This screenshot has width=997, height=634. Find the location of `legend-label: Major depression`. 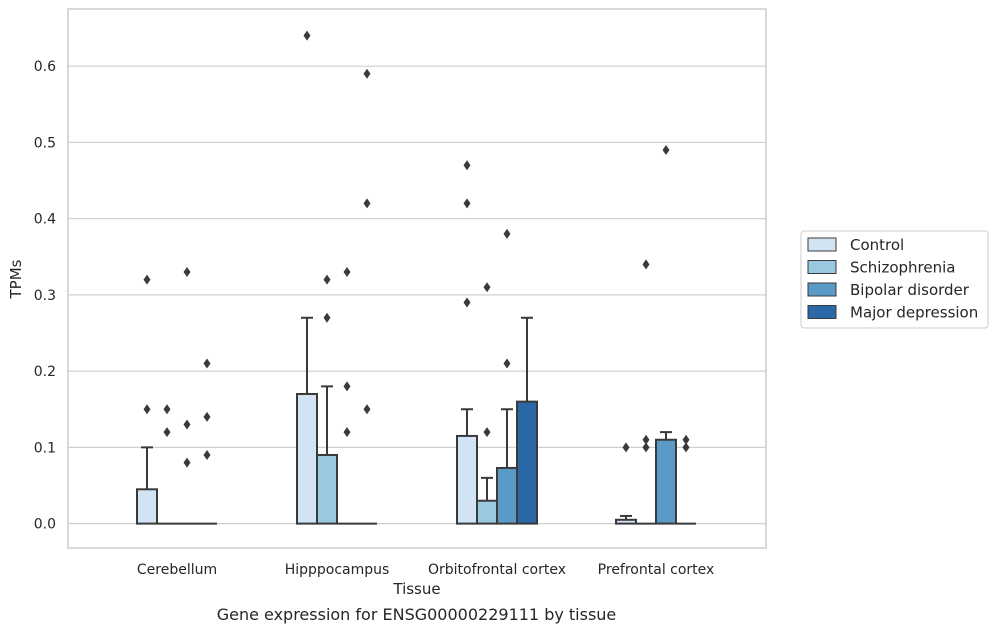

legend-label: Major depression is located at coordinates (914, 313).